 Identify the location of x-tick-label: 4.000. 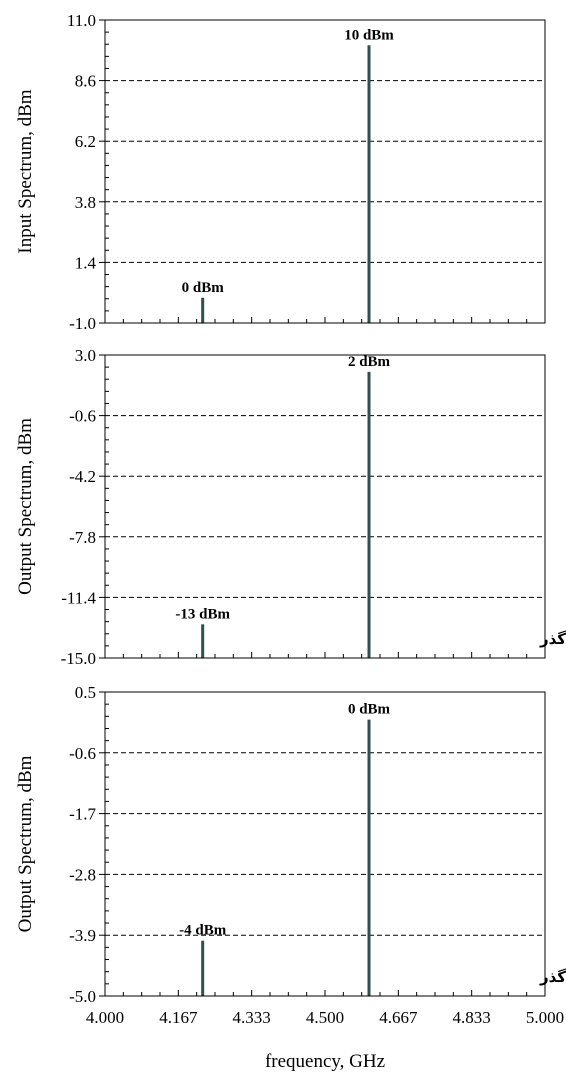
(105, 1017).